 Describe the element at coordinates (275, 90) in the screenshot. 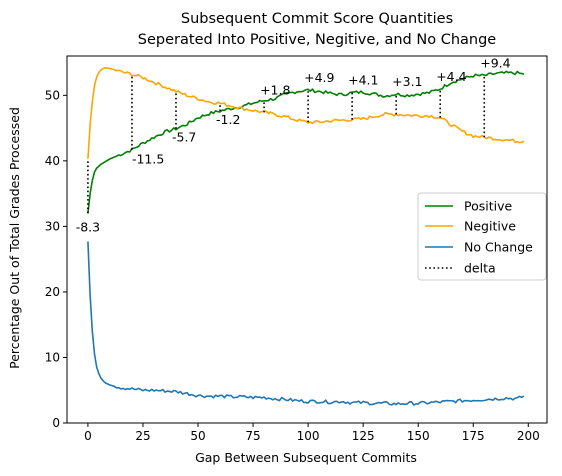

I see `delta-label: +1.8` at that location.